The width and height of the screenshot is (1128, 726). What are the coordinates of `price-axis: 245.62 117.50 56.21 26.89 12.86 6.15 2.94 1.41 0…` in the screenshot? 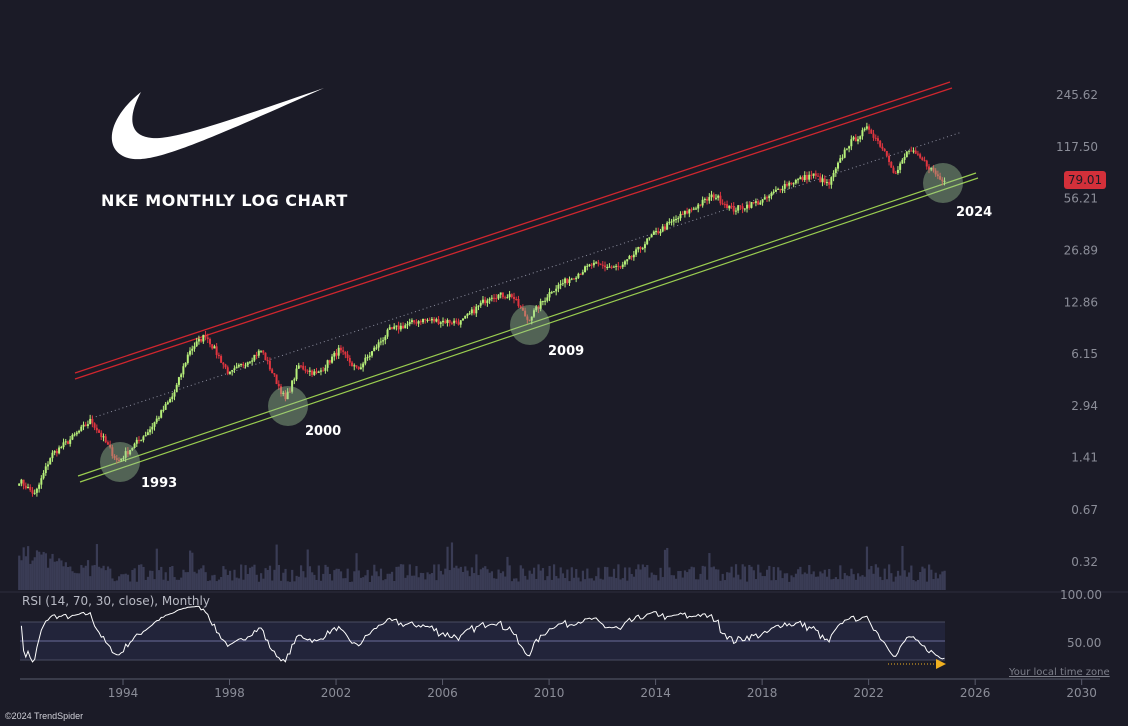 It's located at (1077, 328).